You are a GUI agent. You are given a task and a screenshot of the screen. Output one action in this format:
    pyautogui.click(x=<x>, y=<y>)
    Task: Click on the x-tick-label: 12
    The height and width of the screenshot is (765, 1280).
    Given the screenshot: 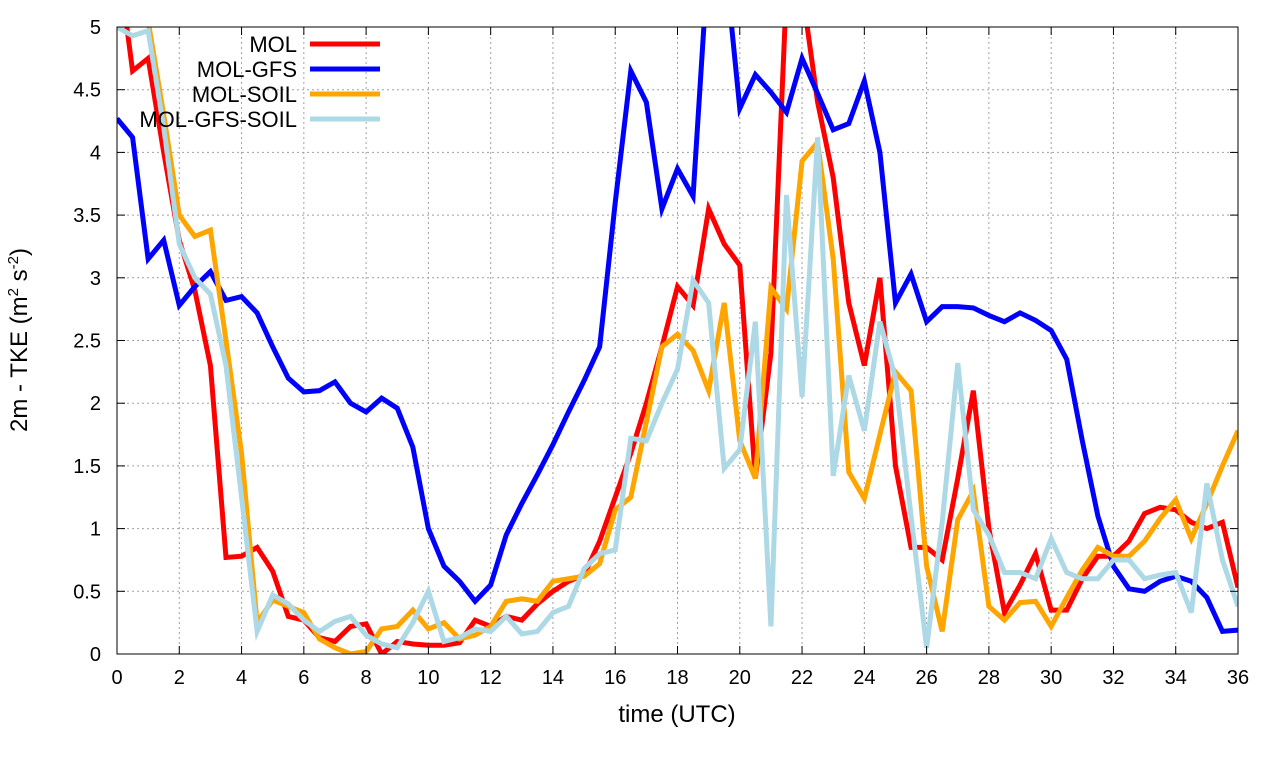 What is the action you would take?
    pyautogui.click(x=491, y=678)
    